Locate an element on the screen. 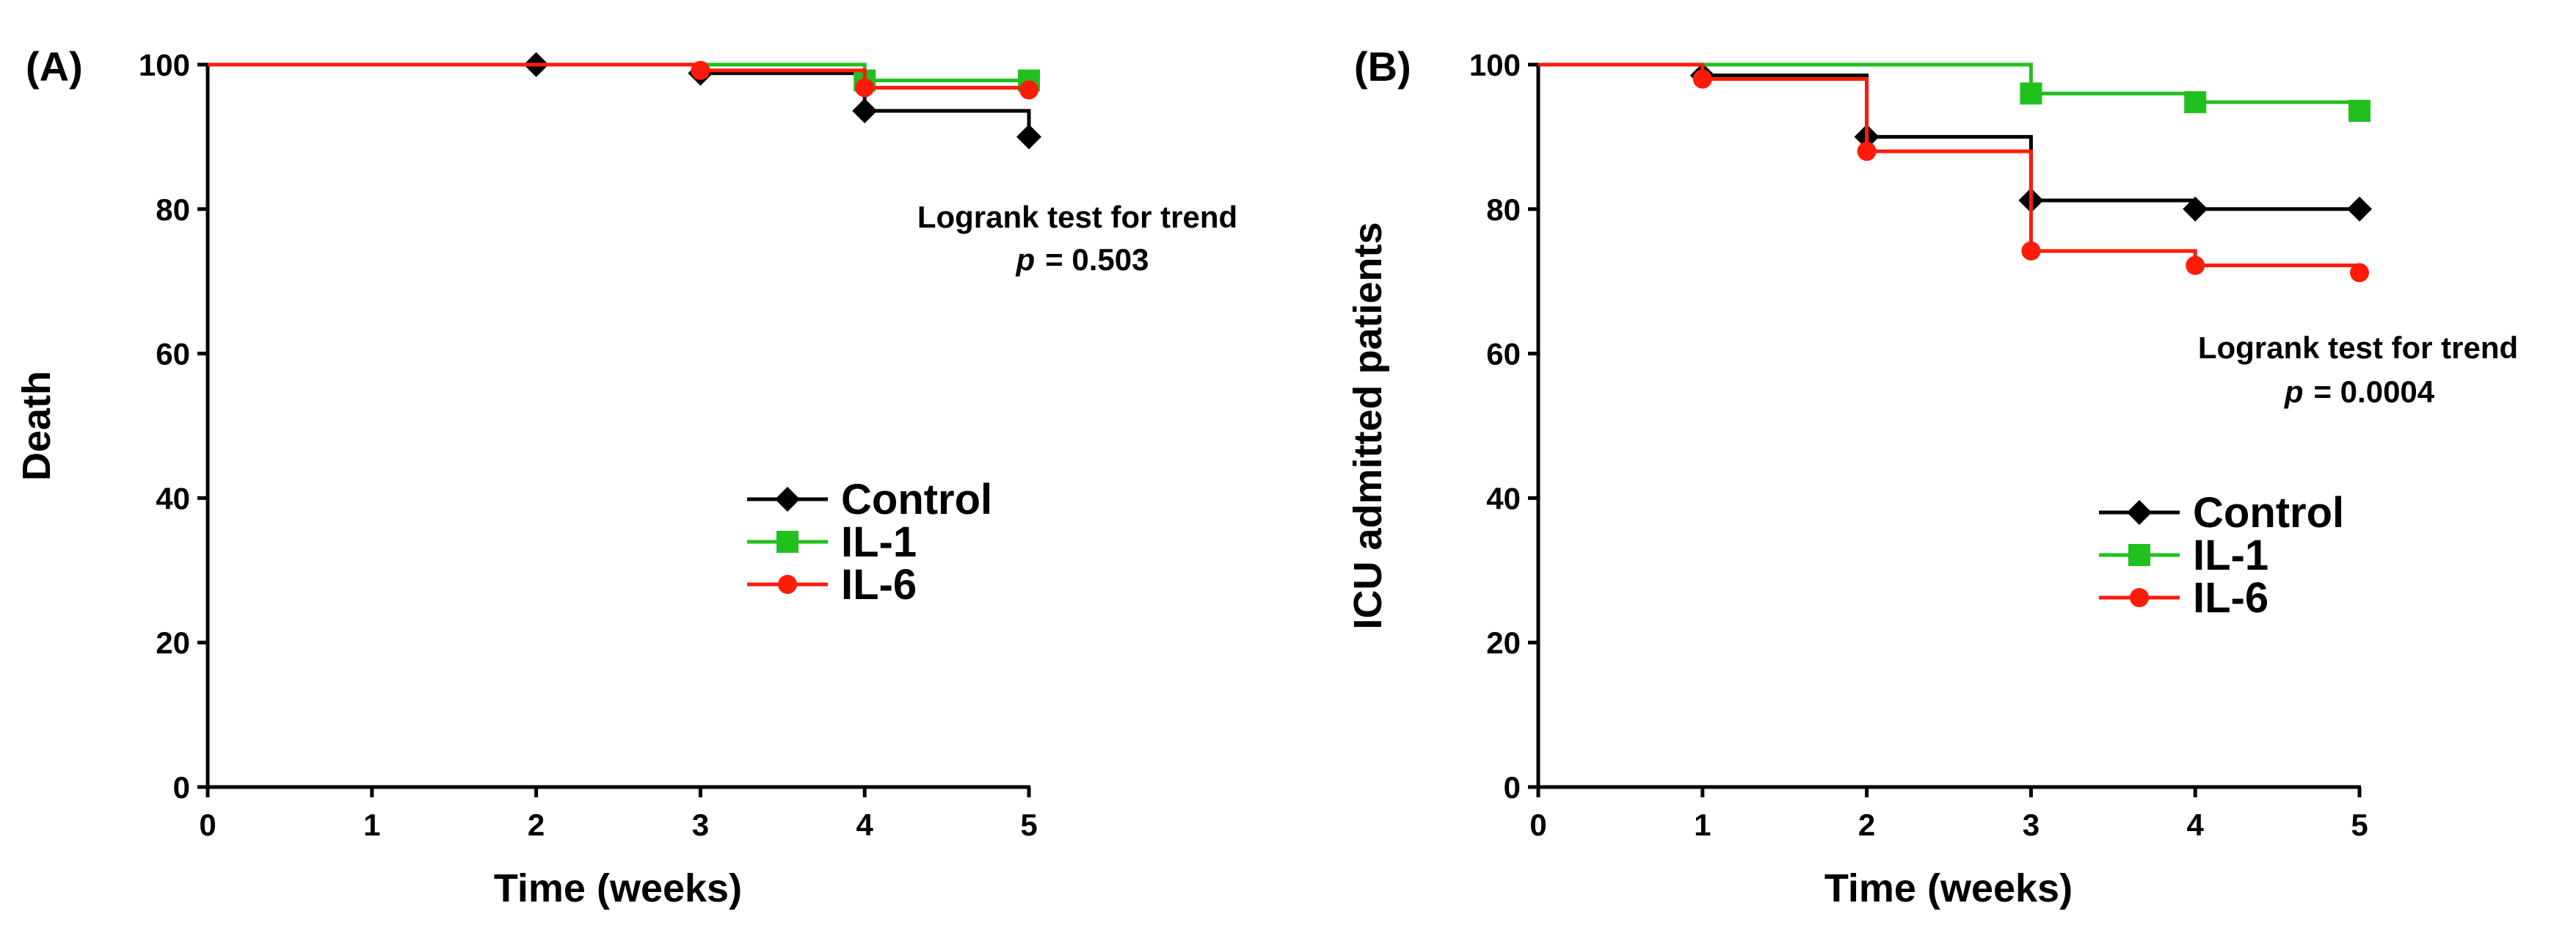  p-value-annotation: p = 0.0004 is located at coordinates (2359, 391).